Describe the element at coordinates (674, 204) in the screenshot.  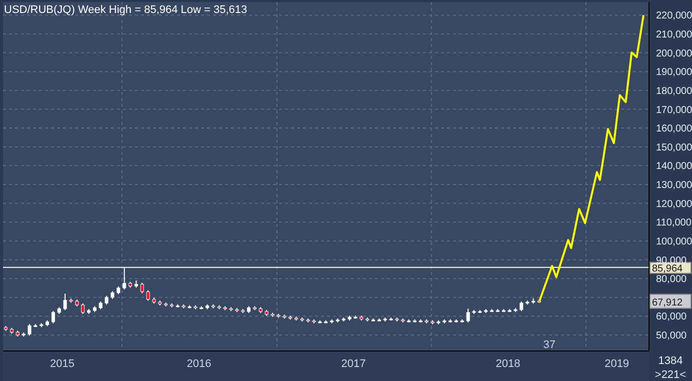
I see `y-tick-label: 120,000` at that location.